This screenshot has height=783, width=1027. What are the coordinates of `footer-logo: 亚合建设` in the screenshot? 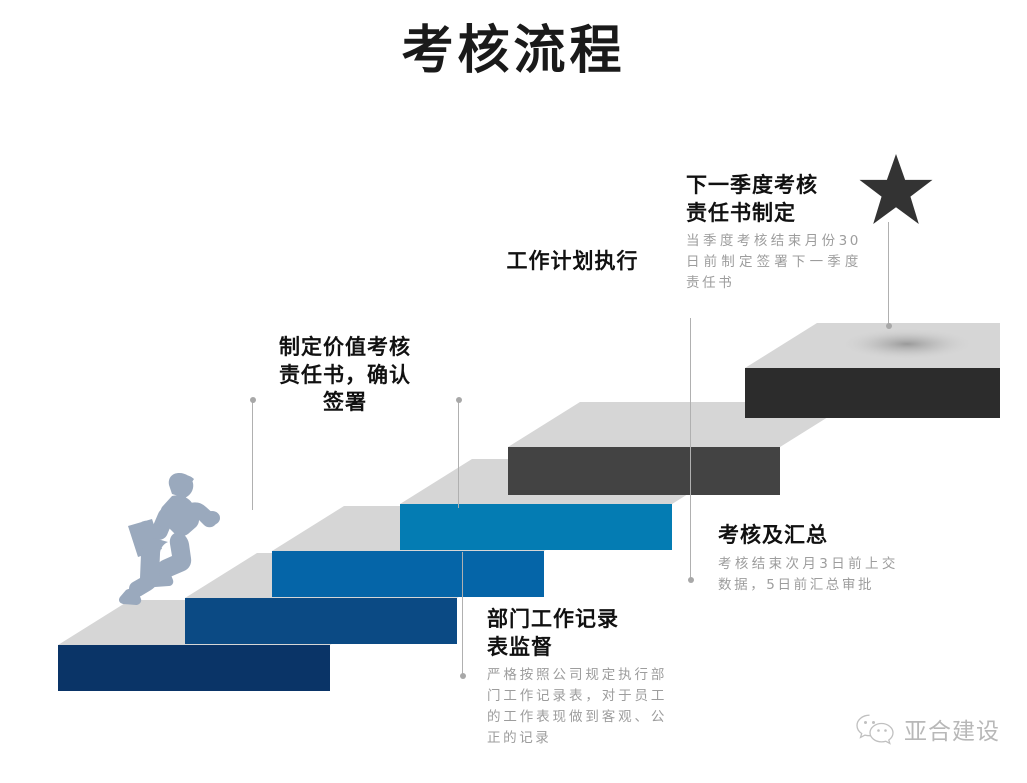 It's located at (927, 729).